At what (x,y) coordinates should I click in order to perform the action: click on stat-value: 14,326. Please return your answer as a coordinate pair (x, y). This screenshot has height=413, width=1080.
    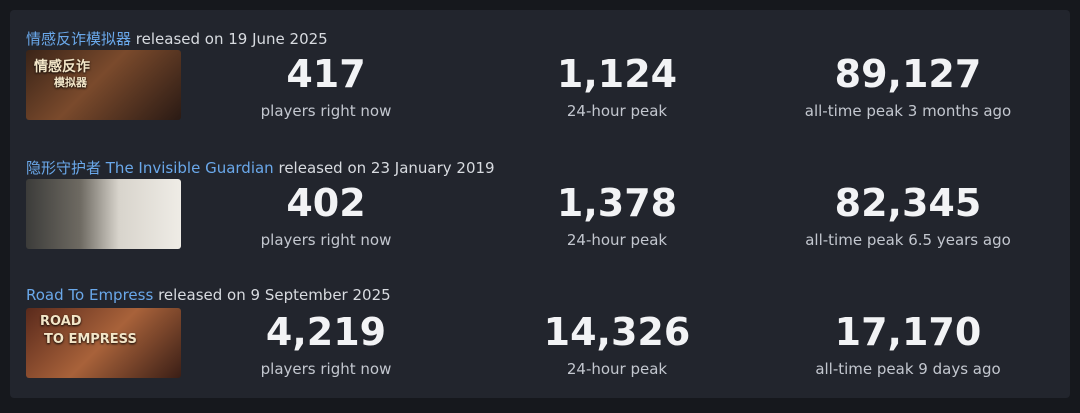
    Looking at the image, I should click on (617, 332).